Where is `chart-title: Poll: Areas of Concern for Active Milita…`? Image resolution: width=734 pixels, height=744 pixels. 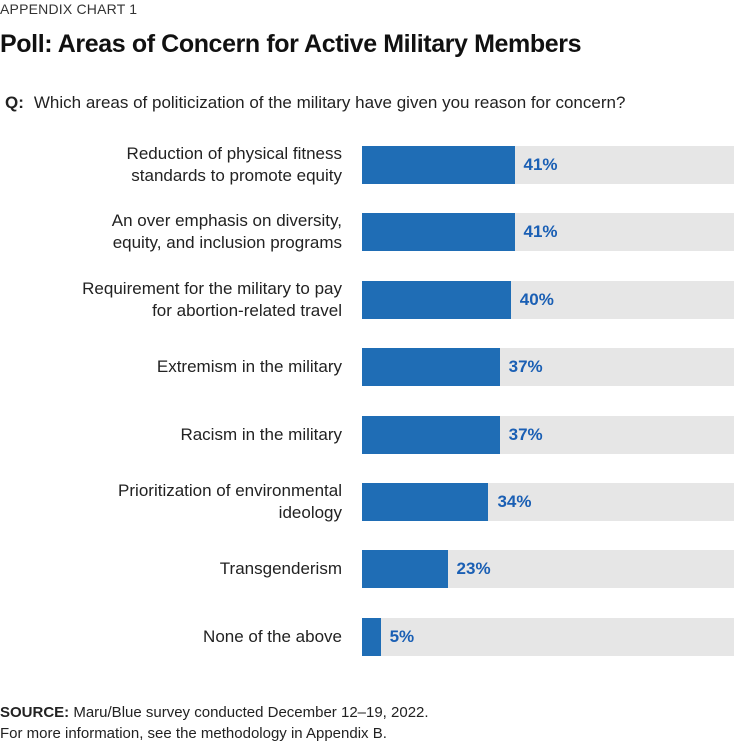
chart-title: Poll: Areas of Concern for Active Milita… is located at coordinates (291, 44).